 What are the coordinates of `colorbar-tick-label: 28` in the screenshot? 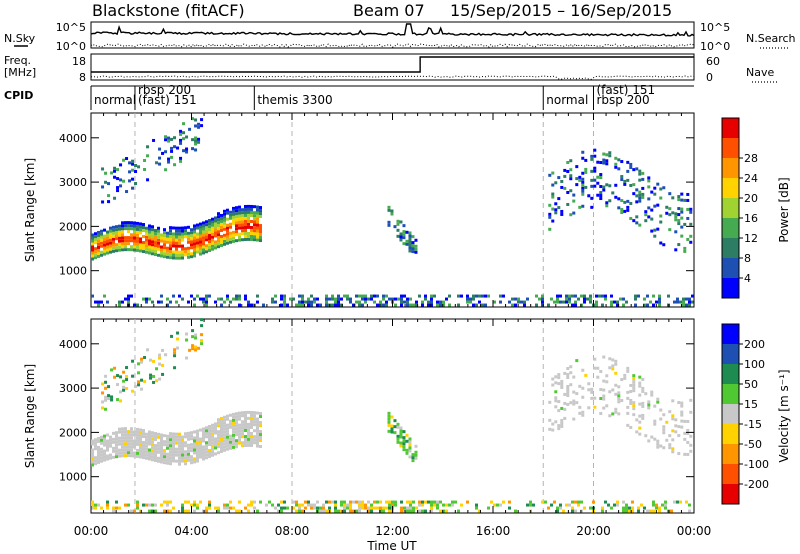 It's located at (751, 158).